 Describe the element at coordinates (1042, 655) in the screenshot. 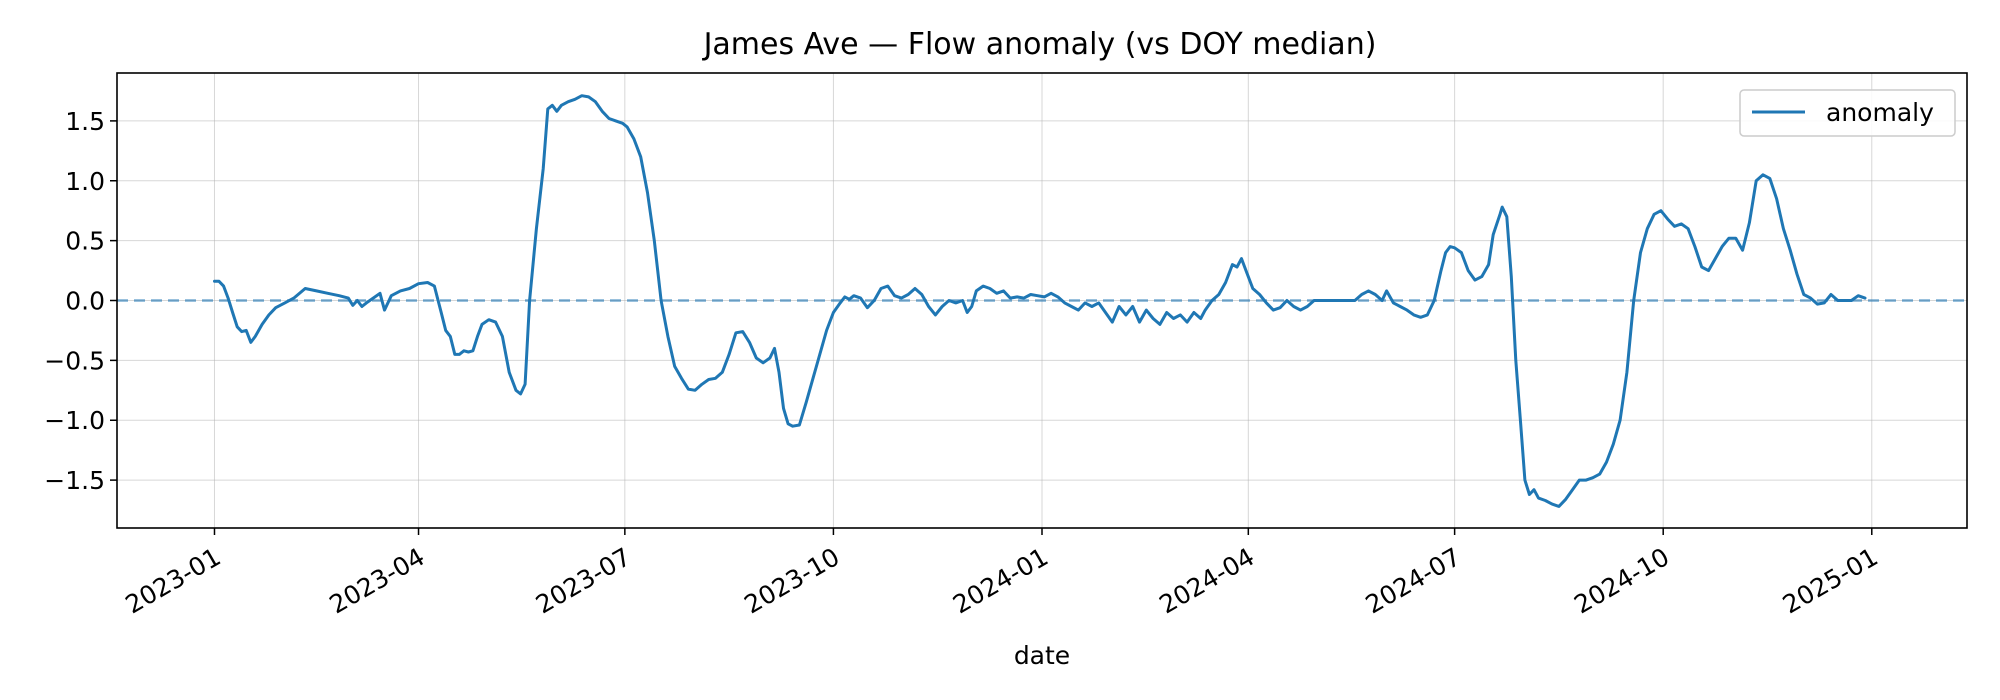

I see `x-axis-label: date` at that location.